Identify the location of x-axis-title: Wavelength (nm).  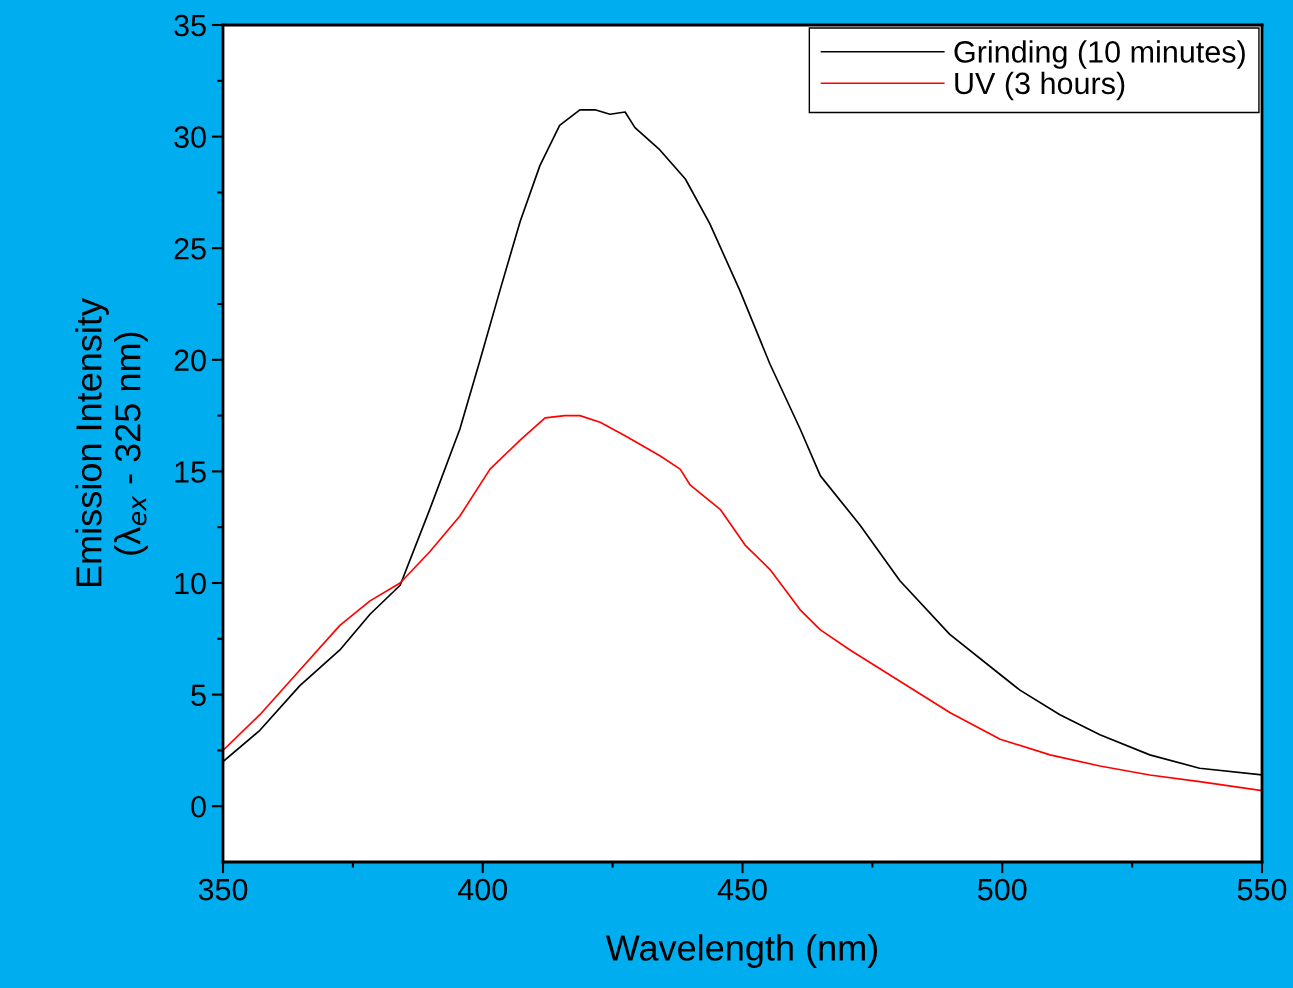
(741, 951).